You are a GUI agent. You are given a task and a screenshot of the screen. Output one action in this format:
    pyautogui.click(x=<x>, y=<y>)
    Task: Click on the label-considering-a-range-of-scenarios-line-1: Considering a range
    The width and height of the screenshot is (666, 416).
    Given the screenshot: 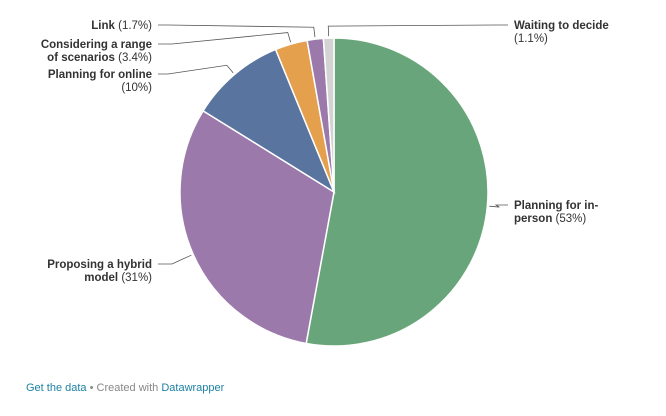 What is the action you would take?
    pyautogui.click(x=96, y=45)
    